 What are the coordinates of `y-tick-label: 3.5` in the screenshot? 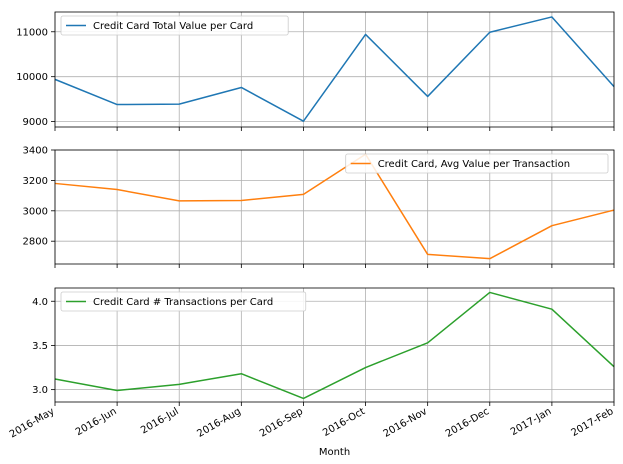 It's located at (40, 346).